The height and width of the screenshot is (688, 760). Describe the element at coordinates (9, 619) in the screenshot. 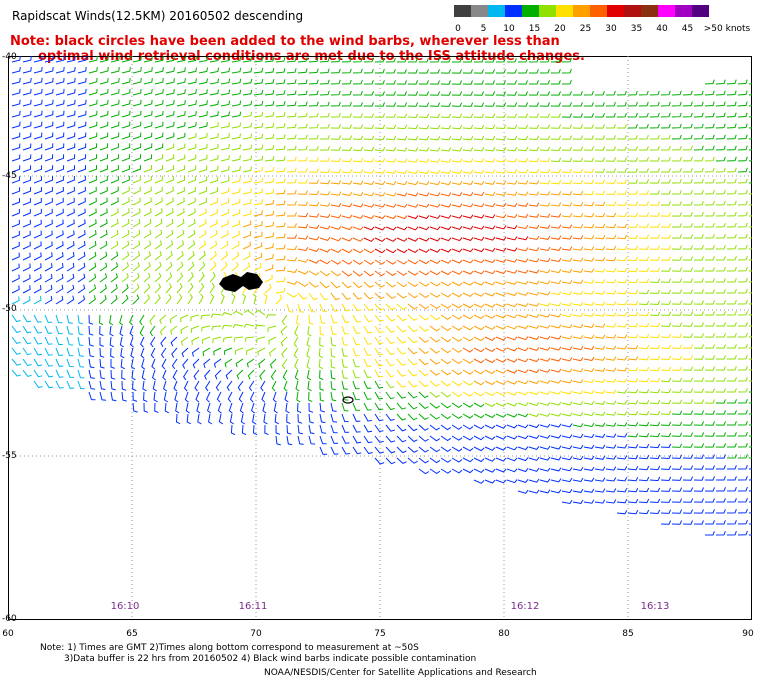

I see `lat-label-60: -60` at that location.